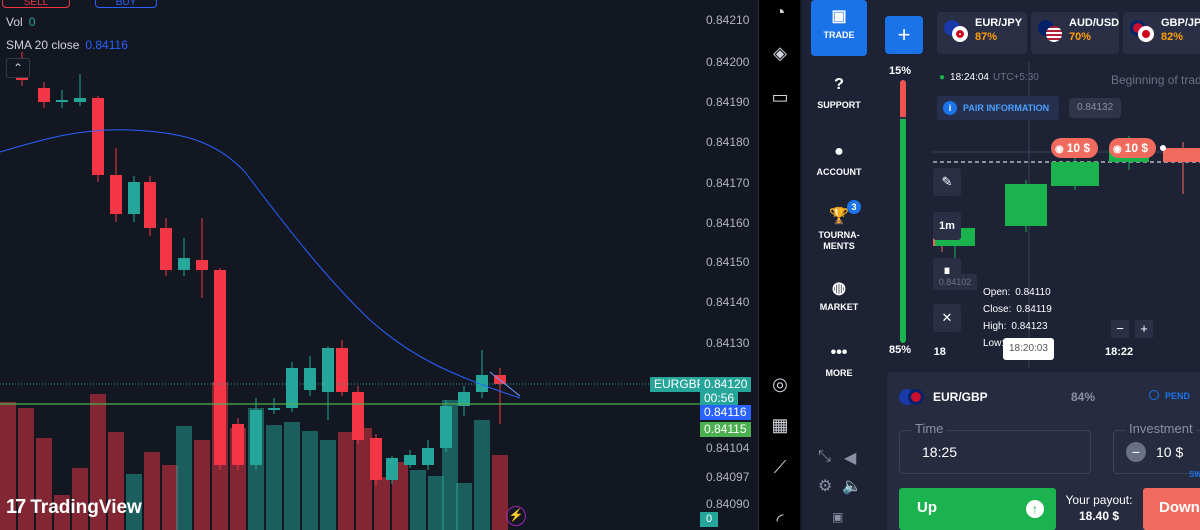  I want to click on sma-indicator-legend: SMA 20 close 0.84116, so click(67, 45).